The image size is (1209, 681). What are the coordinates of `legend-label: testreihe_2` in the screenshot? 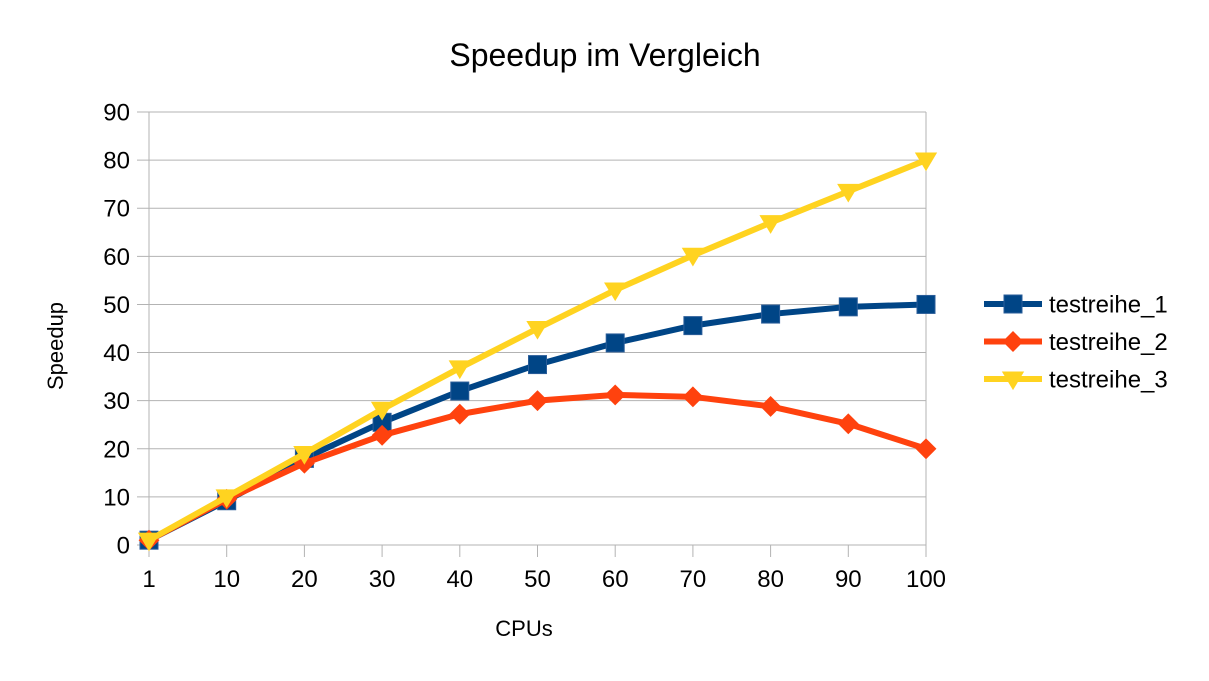 It's located at (1108, 342).